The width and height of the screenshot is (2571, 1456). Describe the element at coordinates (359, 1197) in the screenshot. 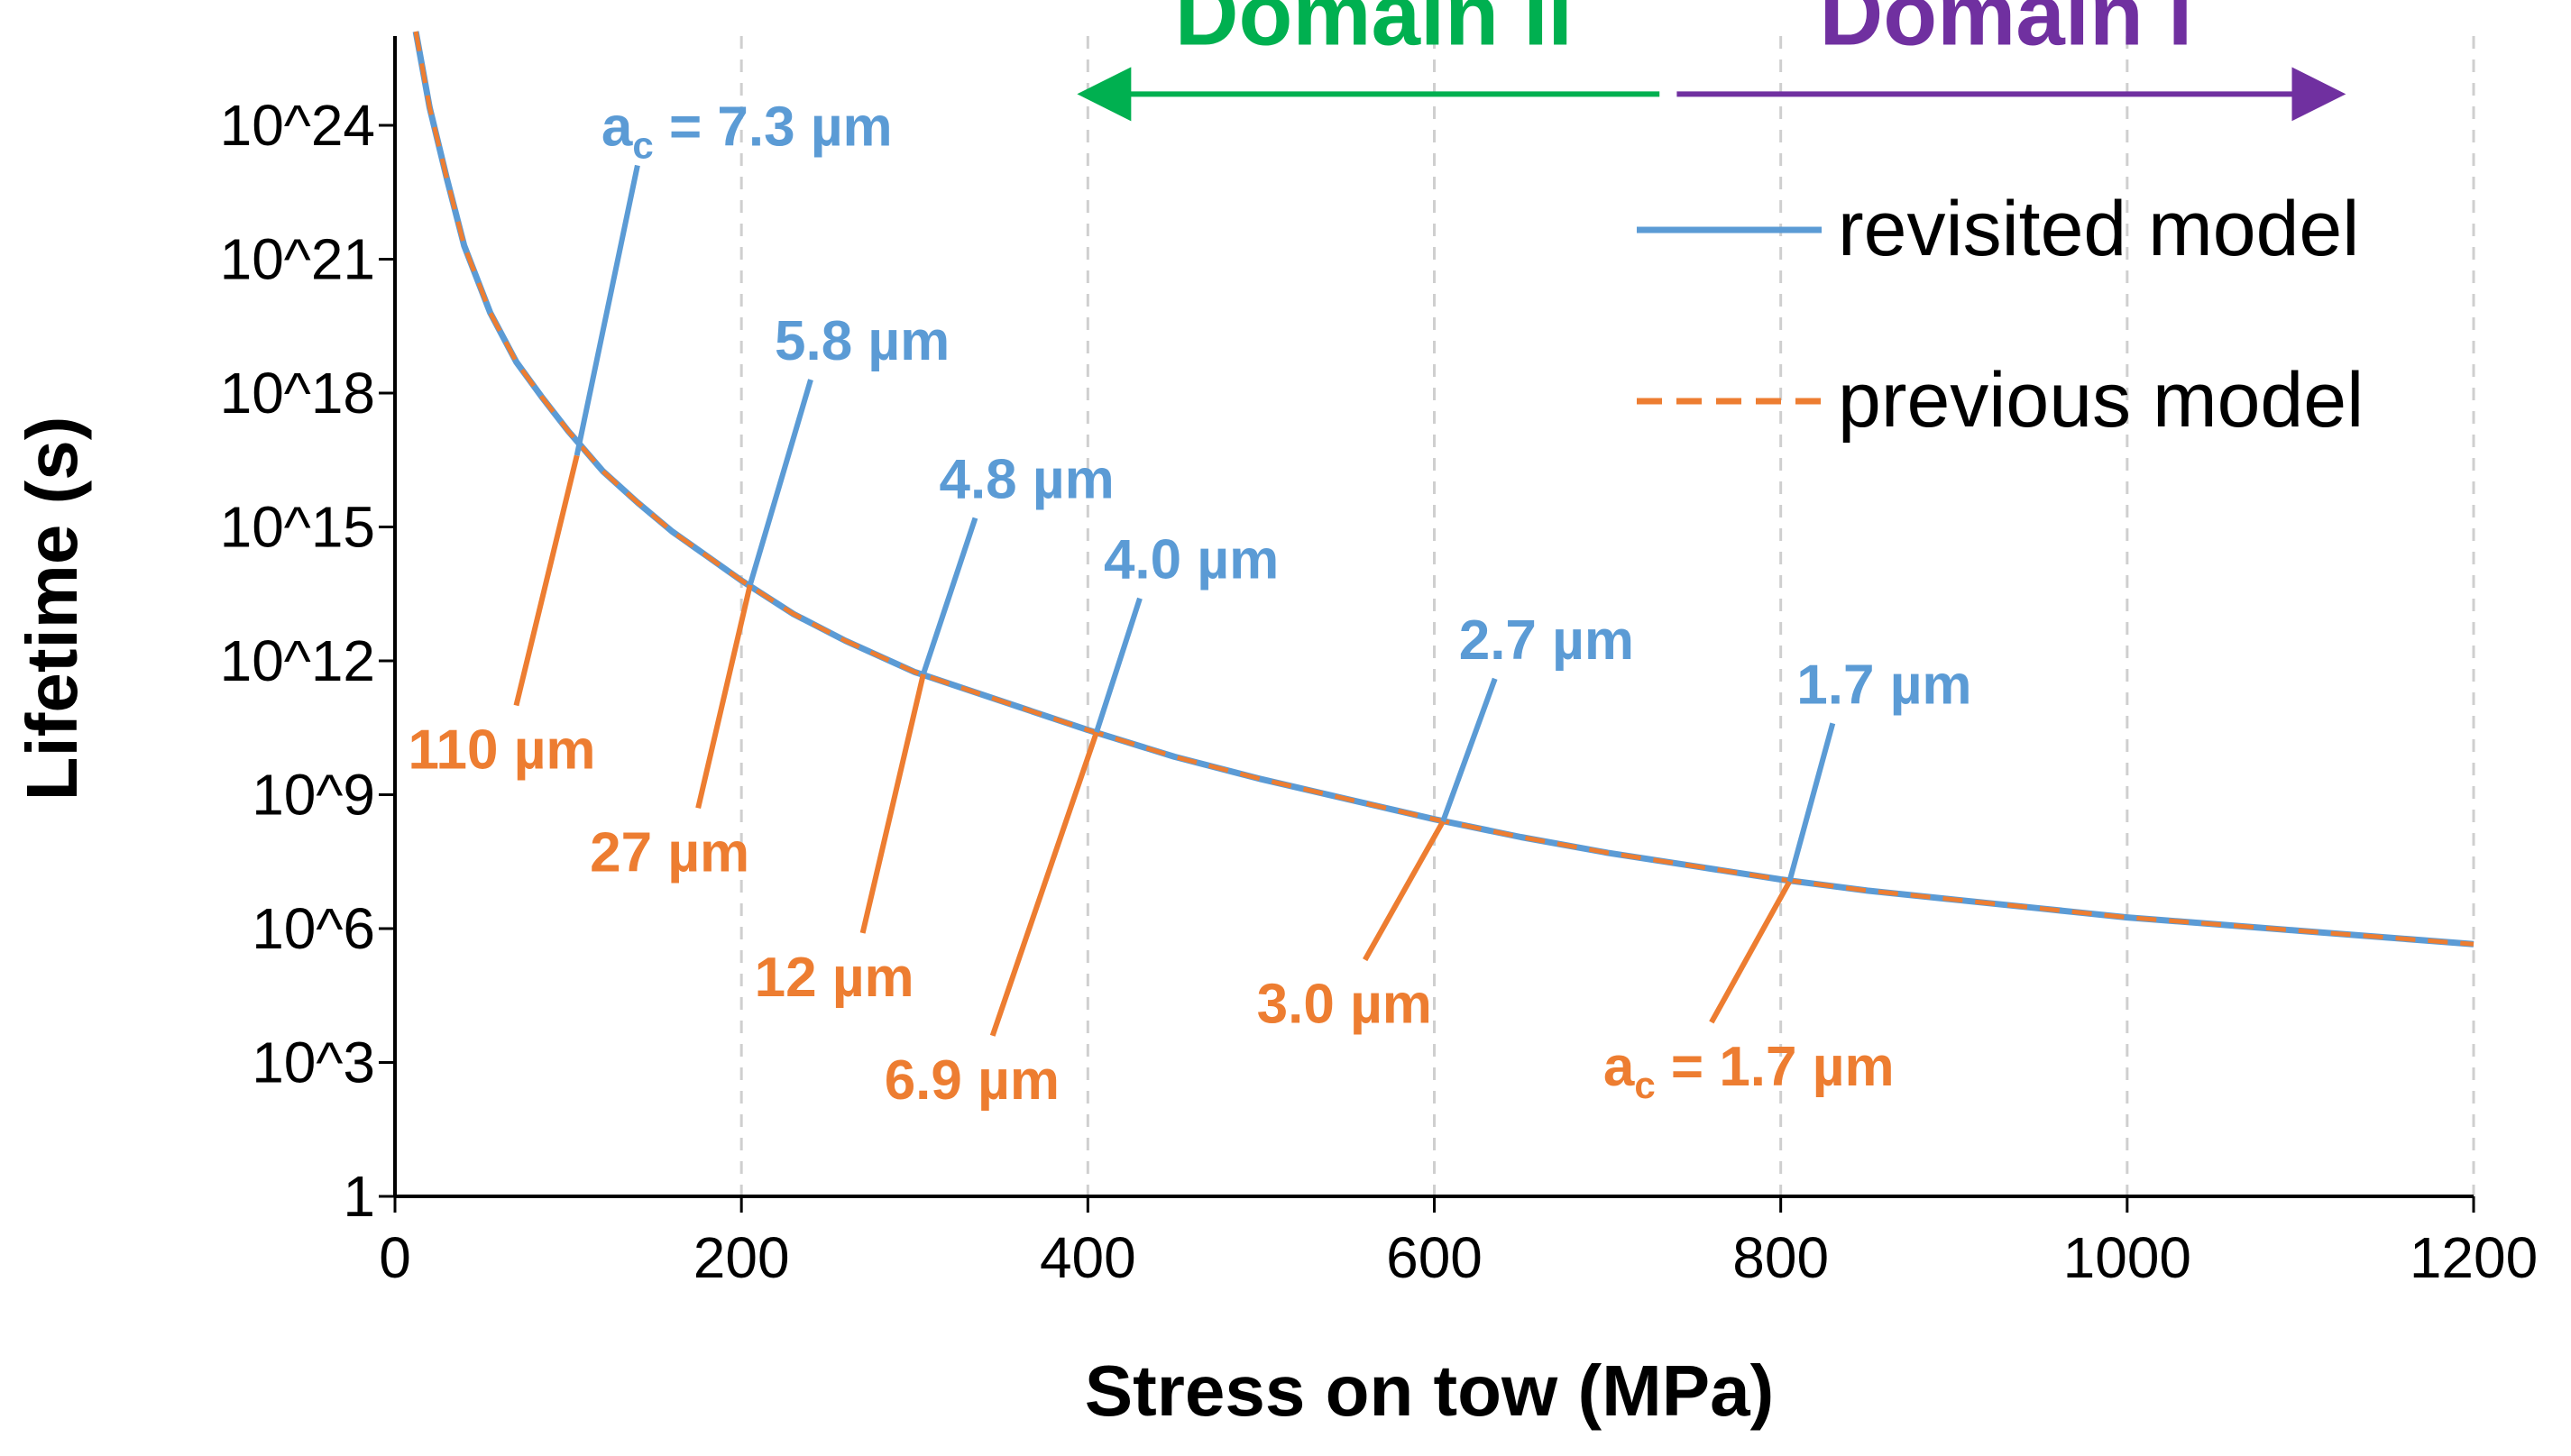

I see `y-tick-label: 1` at that location.